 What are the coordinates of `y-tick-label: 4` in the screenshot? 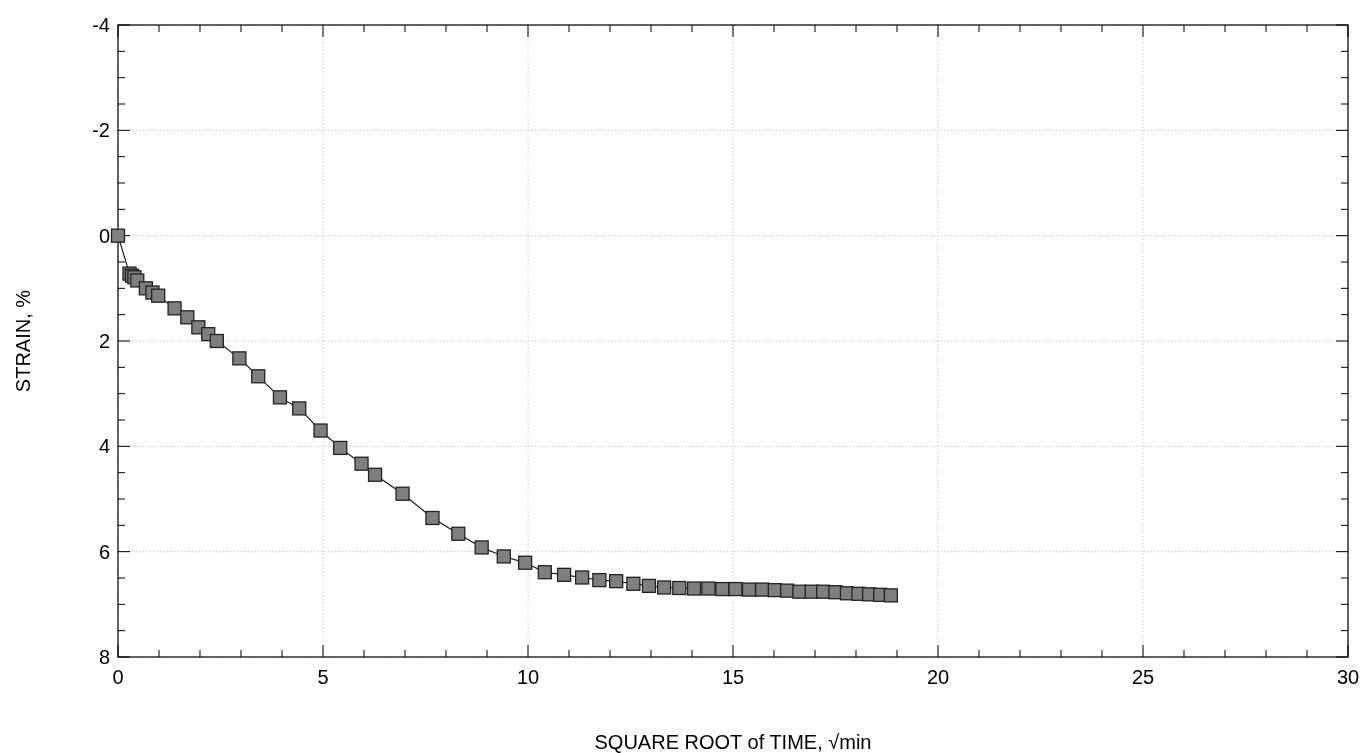 It's located at (104, 446).